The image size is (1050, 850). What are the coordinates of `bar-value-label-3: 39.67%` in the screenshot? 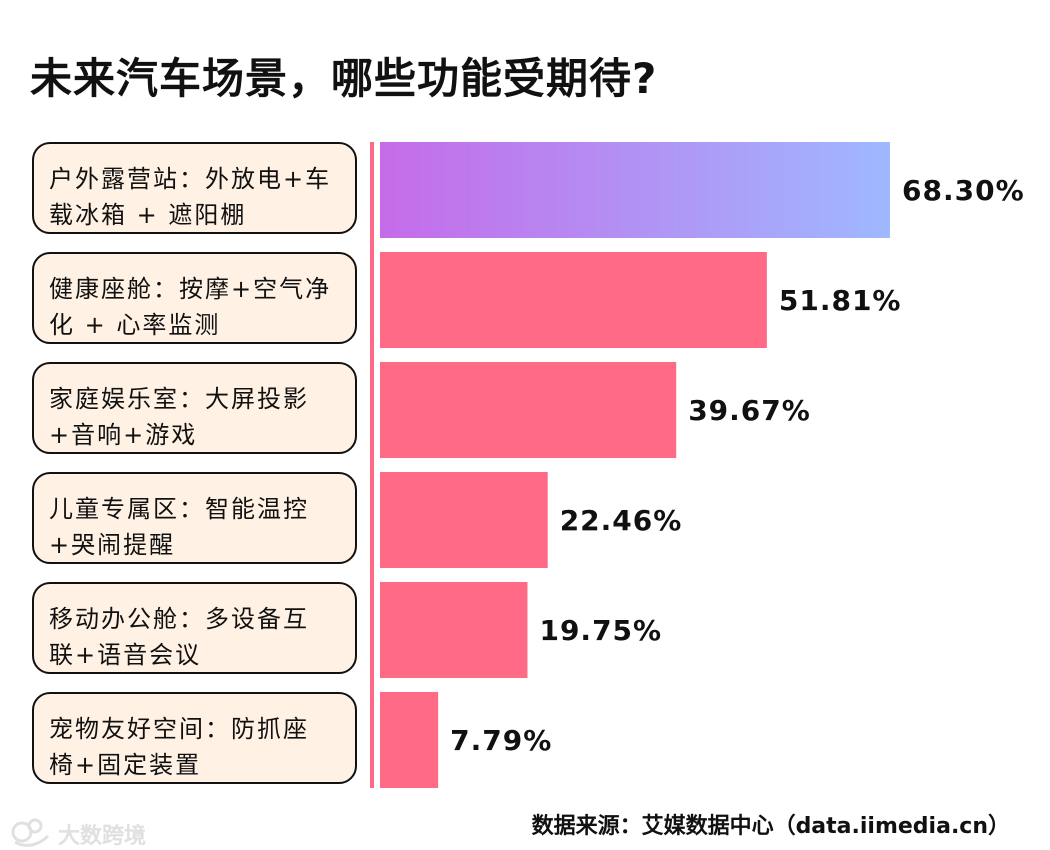 It's located at (749, 410).